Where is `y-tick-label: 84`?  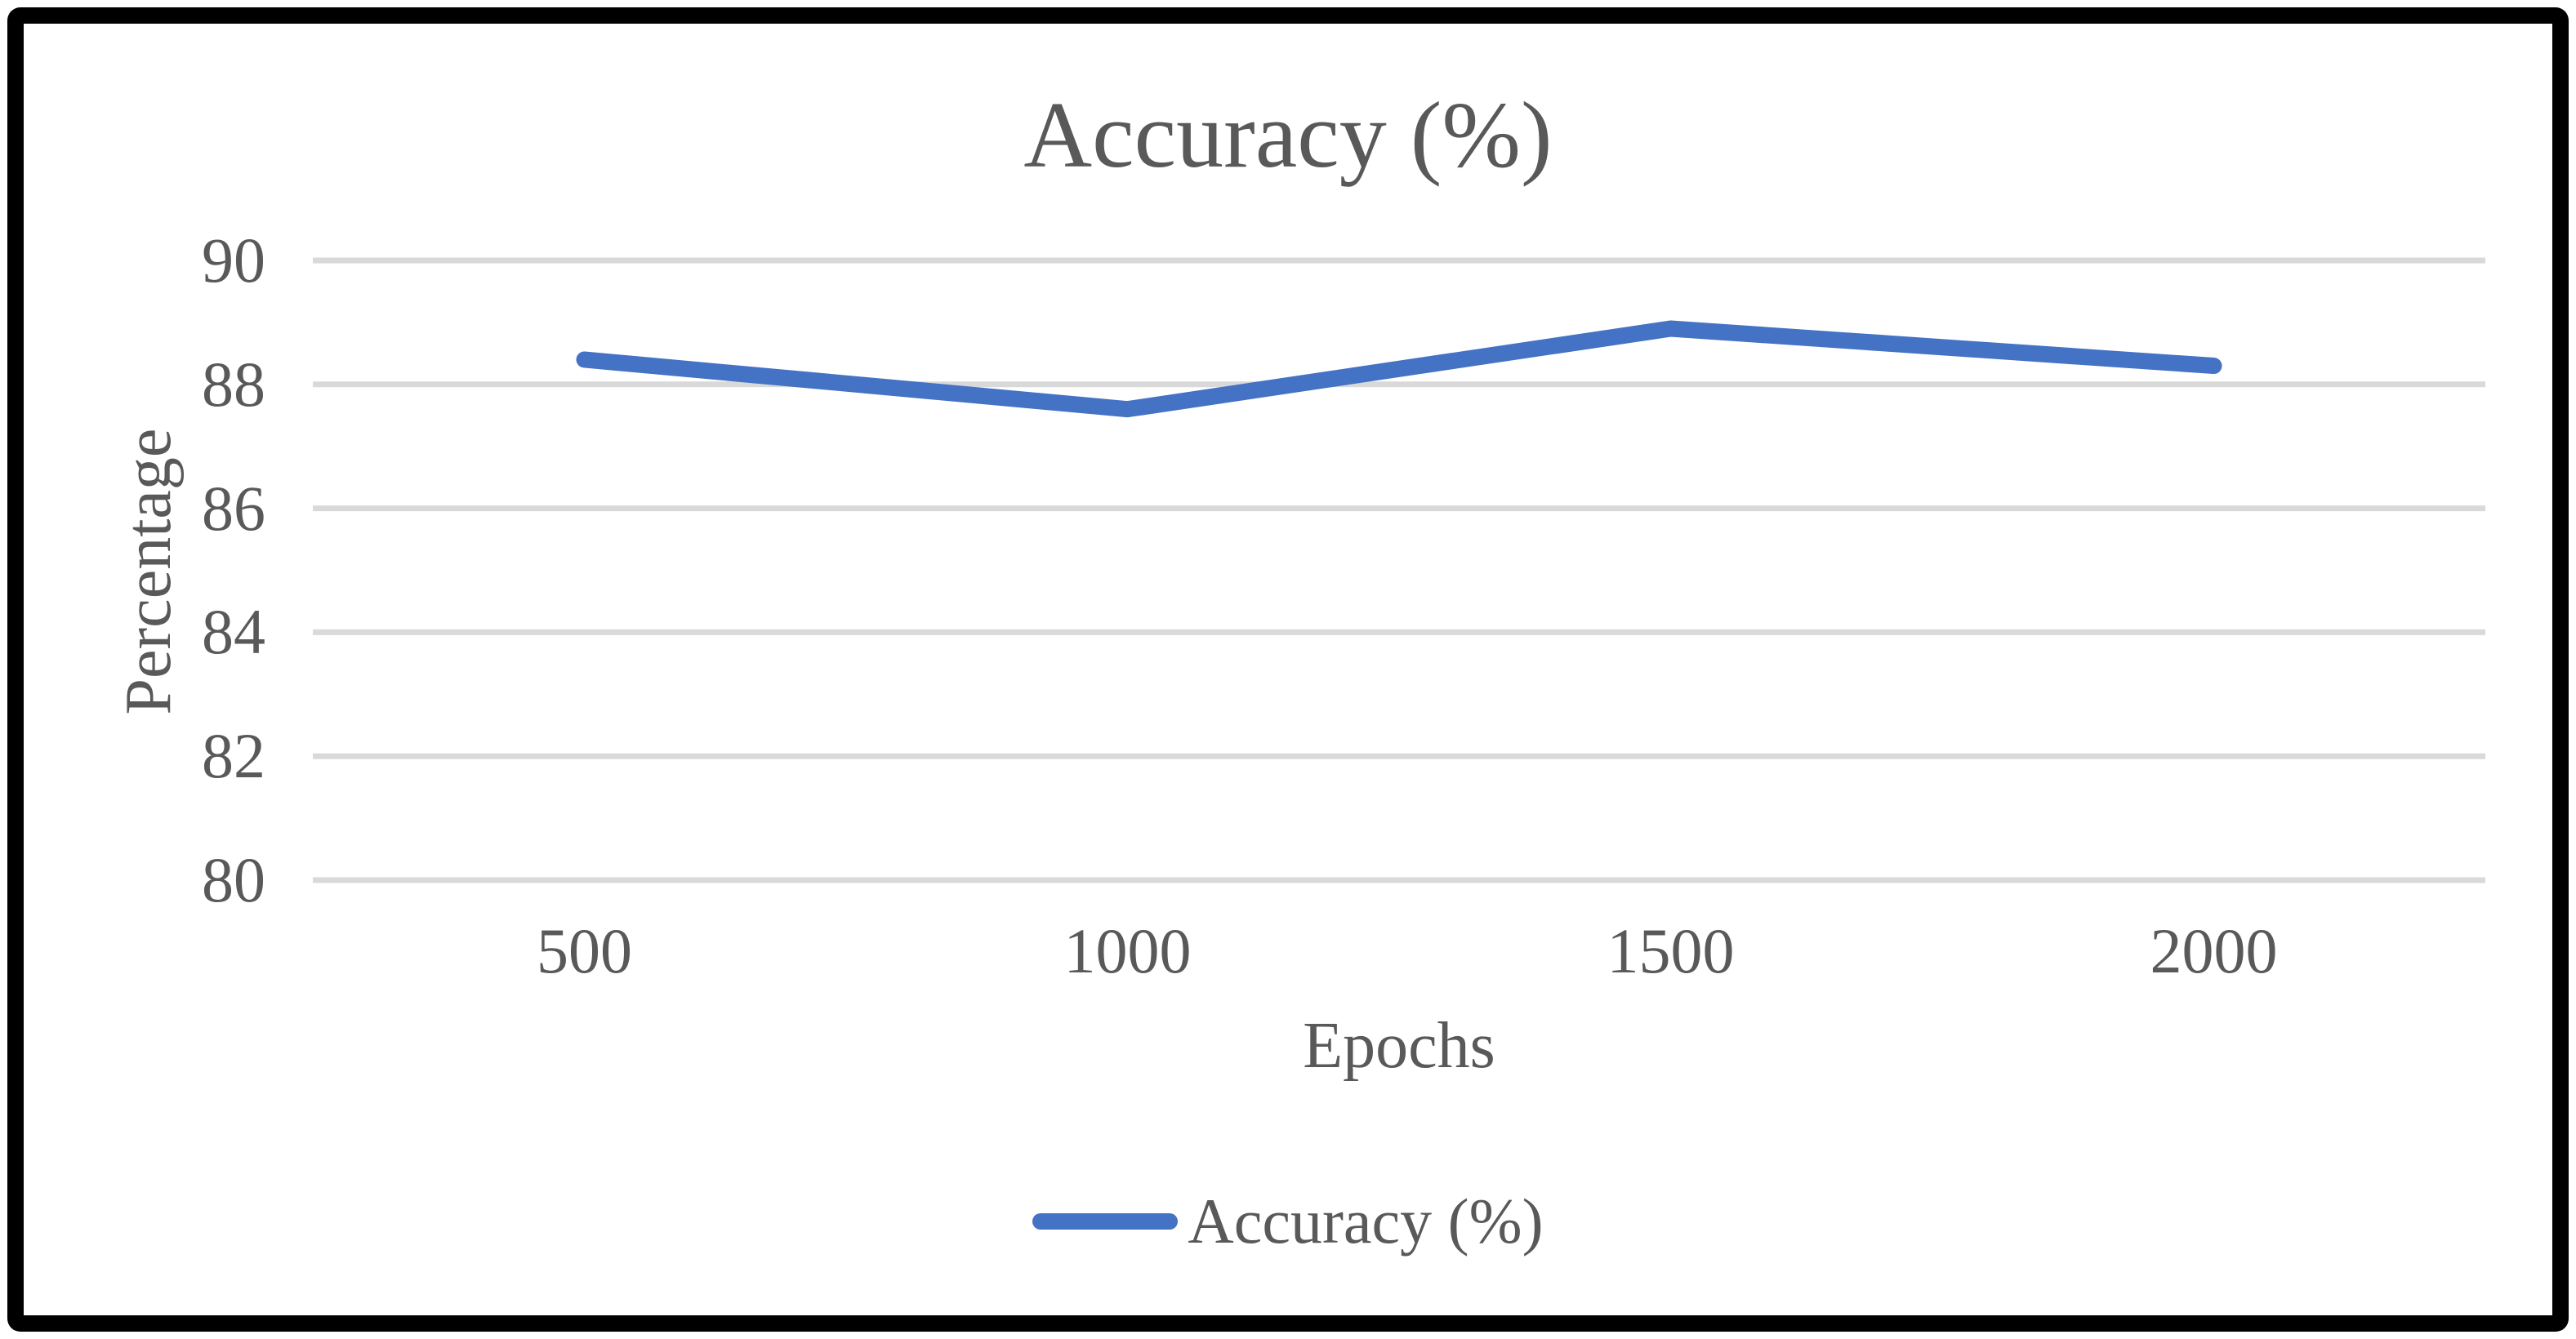
y-tick-label: 84 is located at coordinates (233, 632).